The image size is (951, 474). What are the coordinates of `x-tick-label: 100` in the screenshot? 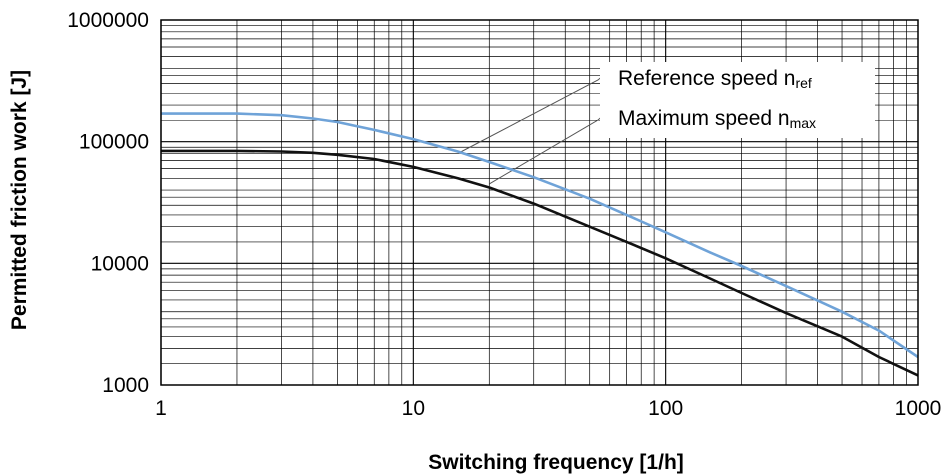 It's located at (665, 408).